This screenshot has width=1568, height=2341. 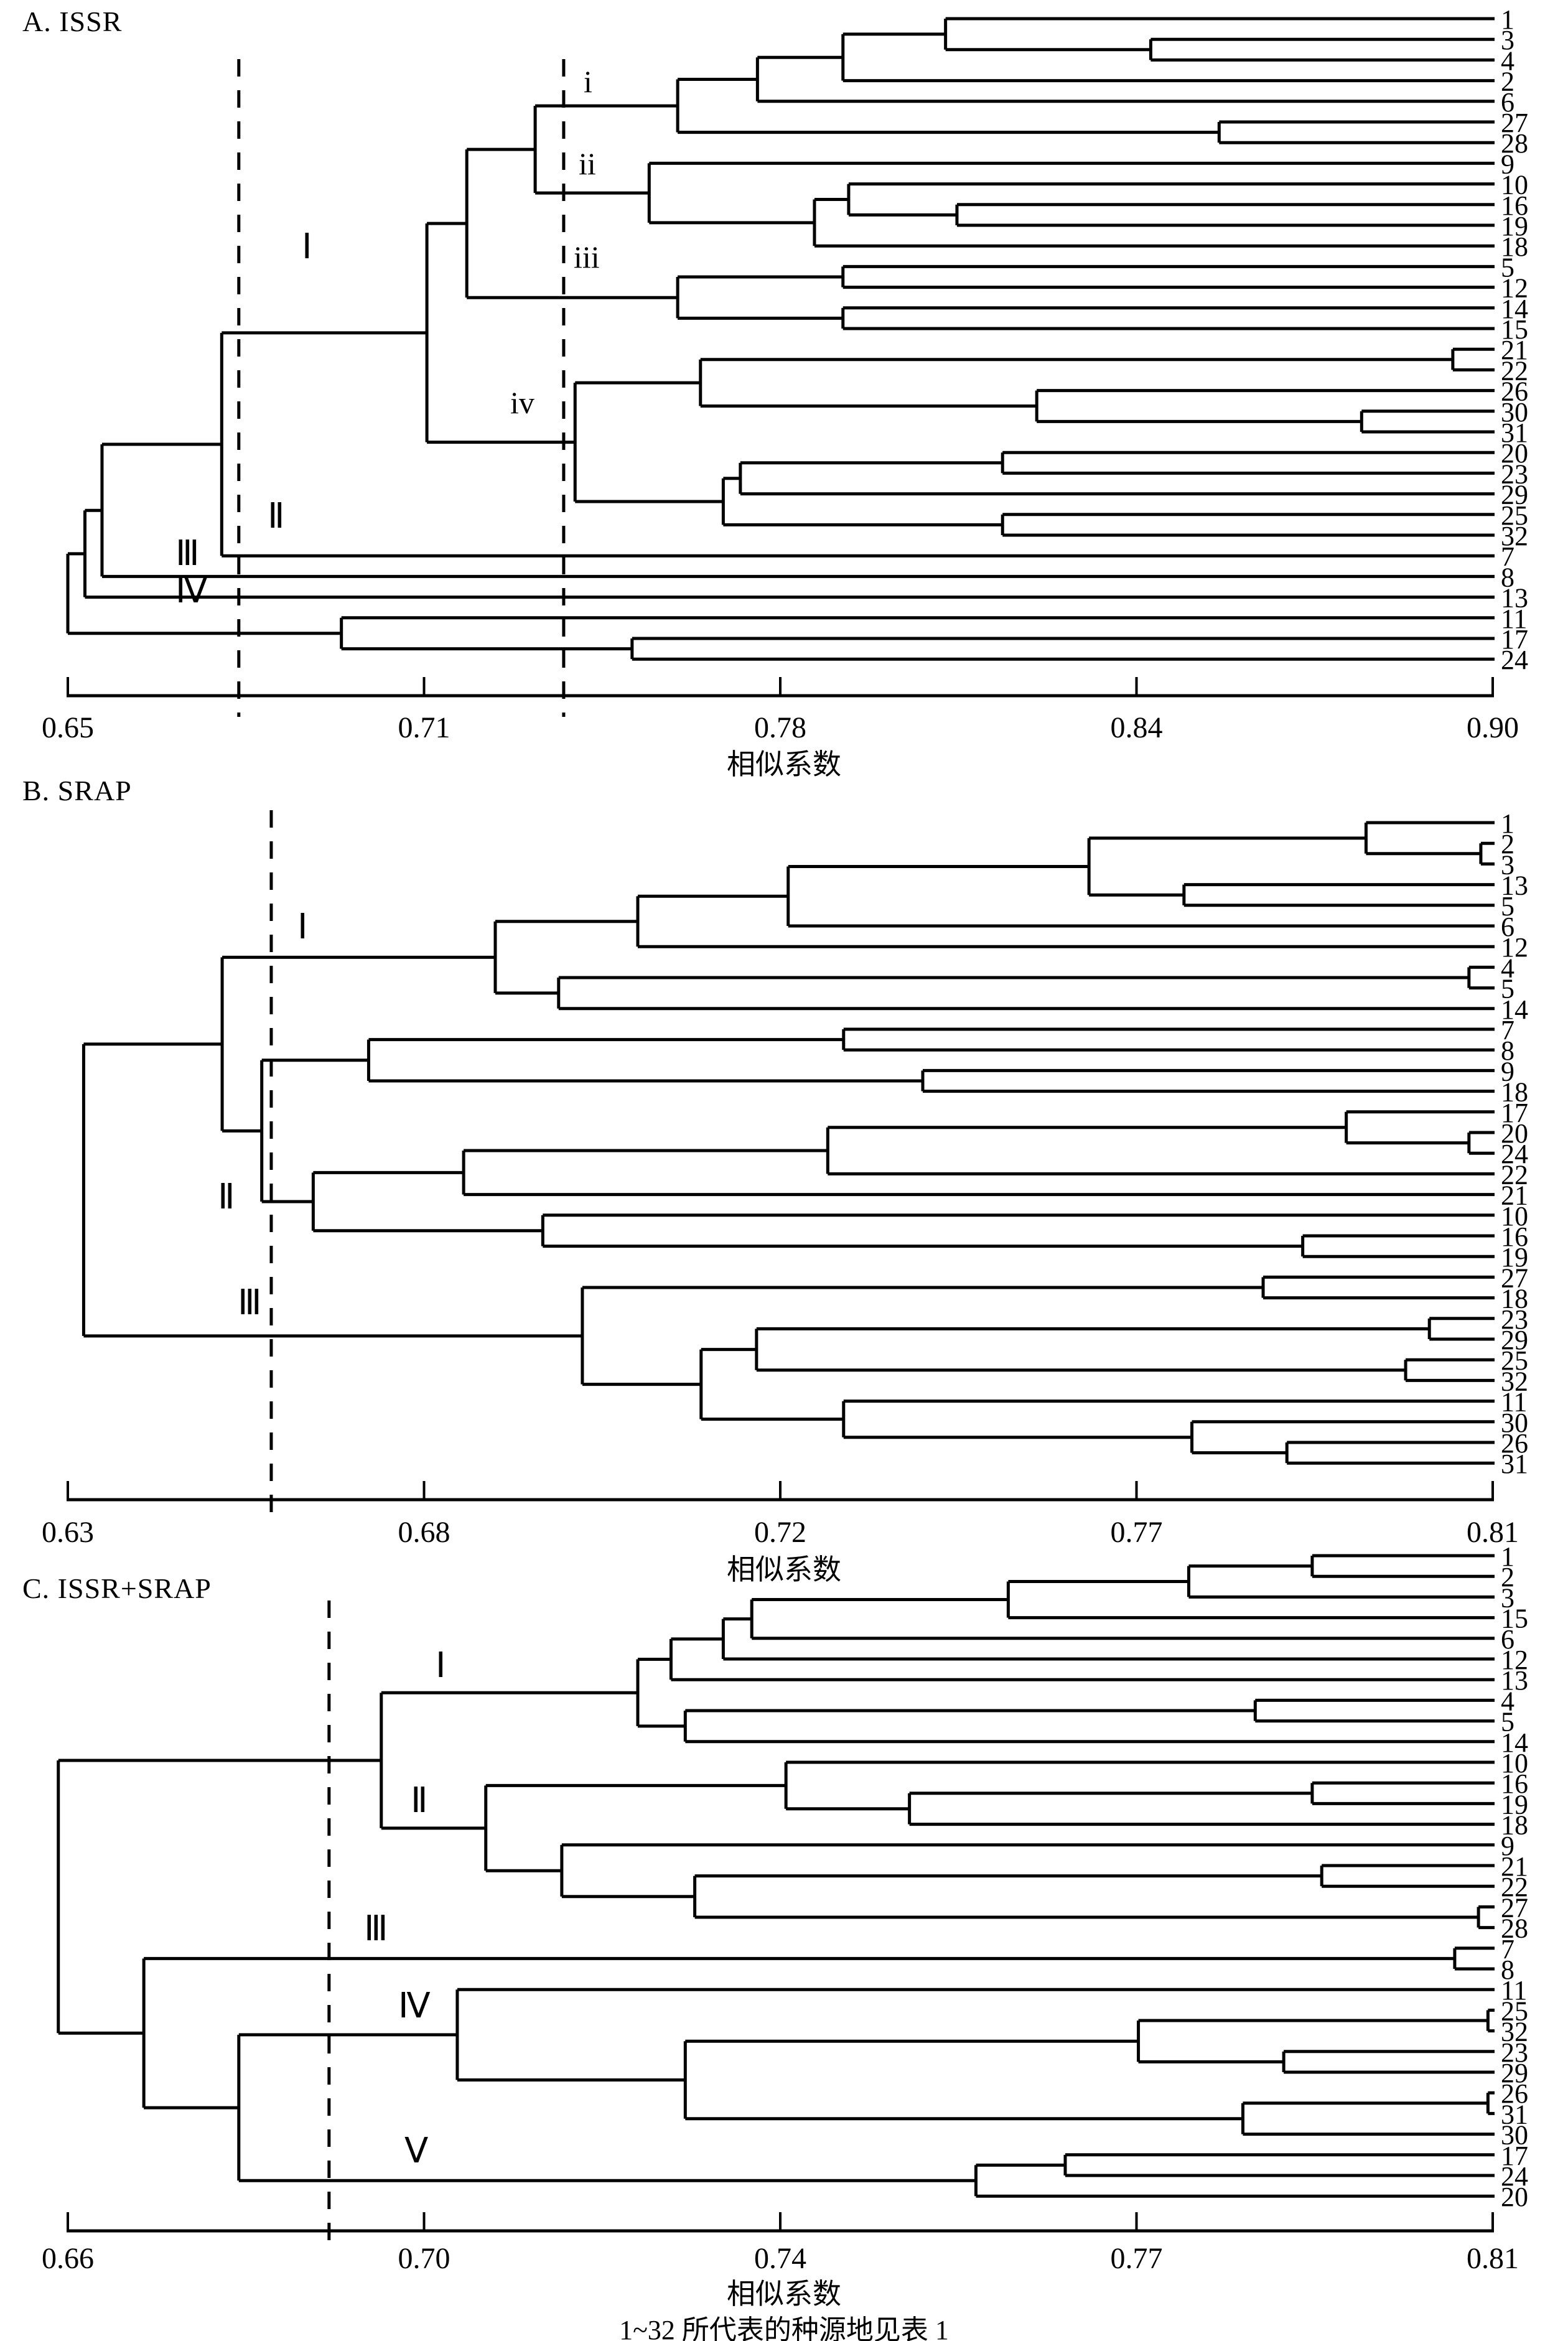 I want to click on axis-tick-label: 0.90, so click(x=1493, y=728).